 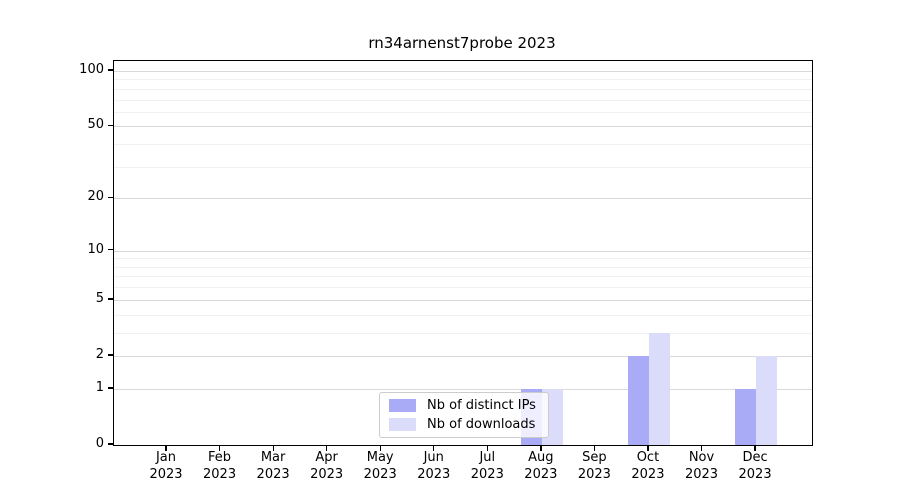 I want to click on x-tick-label: Sep 2023, so click(x=594, y=466).